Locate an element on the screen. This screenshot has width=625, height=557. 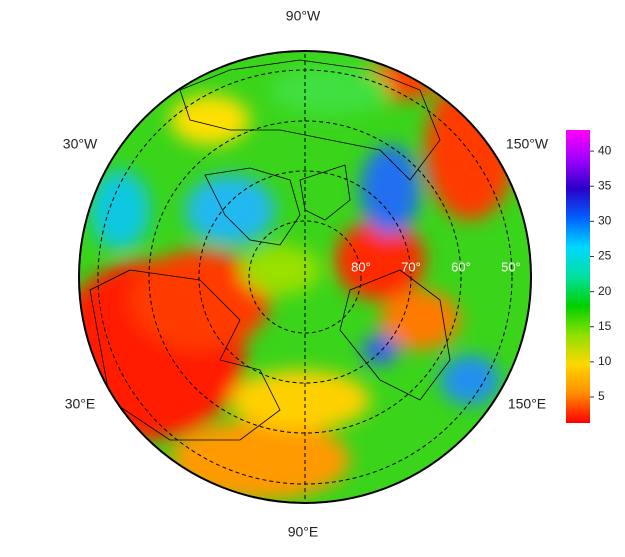
colorbar-tick-label: 15 is located at coordinates (605, 326).